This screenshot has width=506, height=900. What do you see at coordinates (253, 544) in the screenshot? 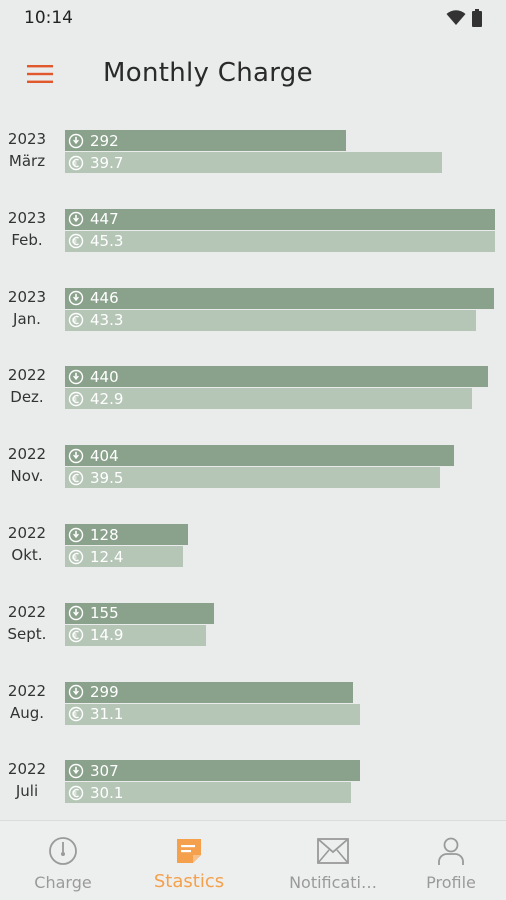
I see `chart-row: 2022 Okt. 128 12.4` at bounding box center [253, 544].